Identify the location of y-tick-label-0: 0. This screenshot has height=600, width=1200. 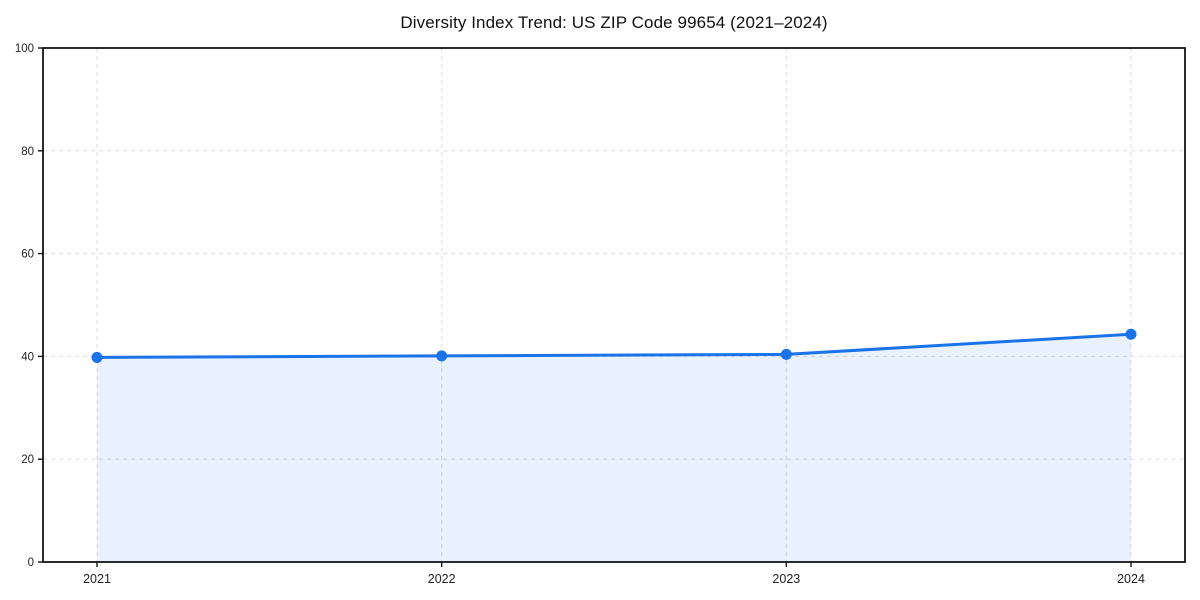
(31, 563).